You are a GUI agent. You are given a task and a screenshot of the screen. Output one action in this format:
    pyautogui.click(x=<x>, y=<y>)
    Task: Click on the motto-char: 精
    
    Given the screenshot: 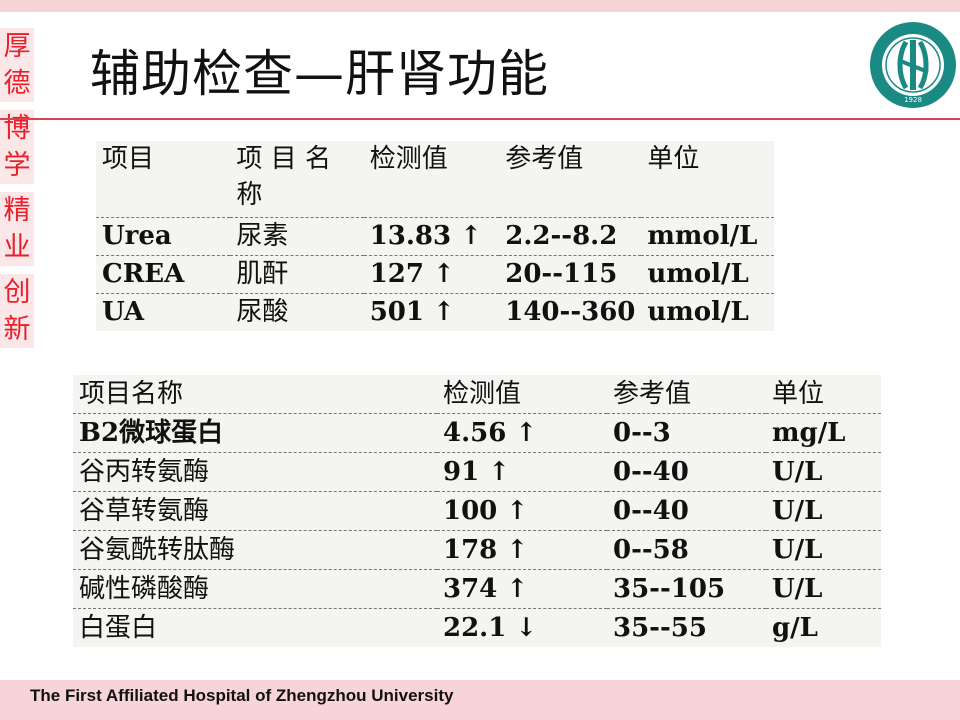 What is the action you would take?
    pyautogui.click(x=17, y=210)
    